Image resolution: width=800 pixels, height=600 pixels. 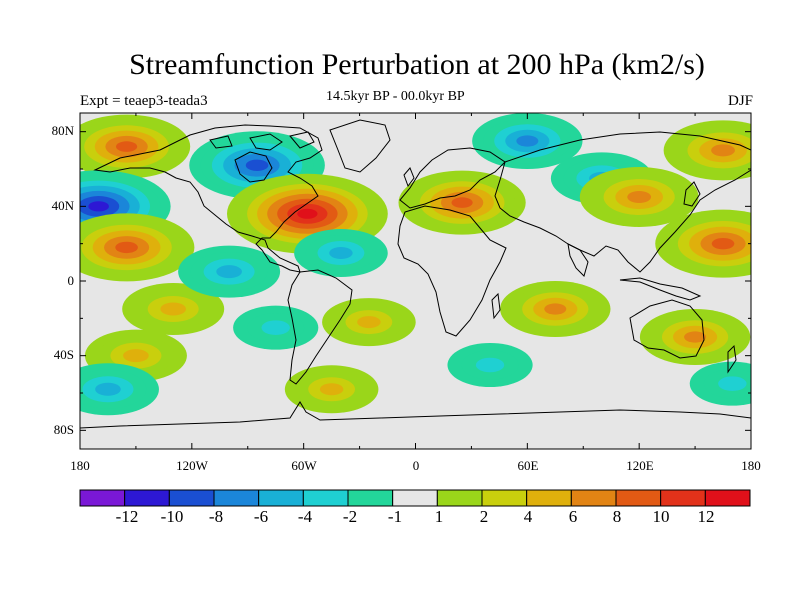 I want to click on lon-label-60w: 60W, so click(x=304, y=465).